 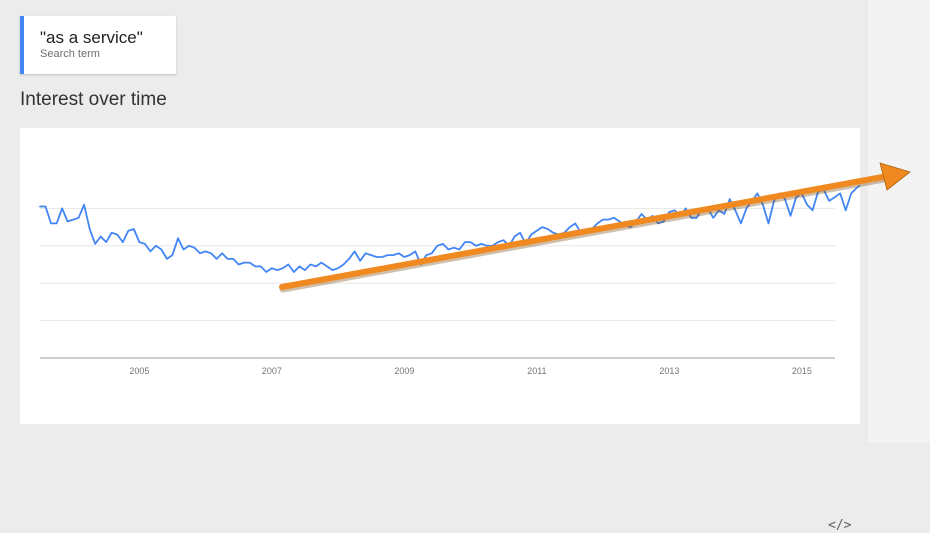 I want to click on x-tick-label-2007: 2007, so click(x=272, y=371).